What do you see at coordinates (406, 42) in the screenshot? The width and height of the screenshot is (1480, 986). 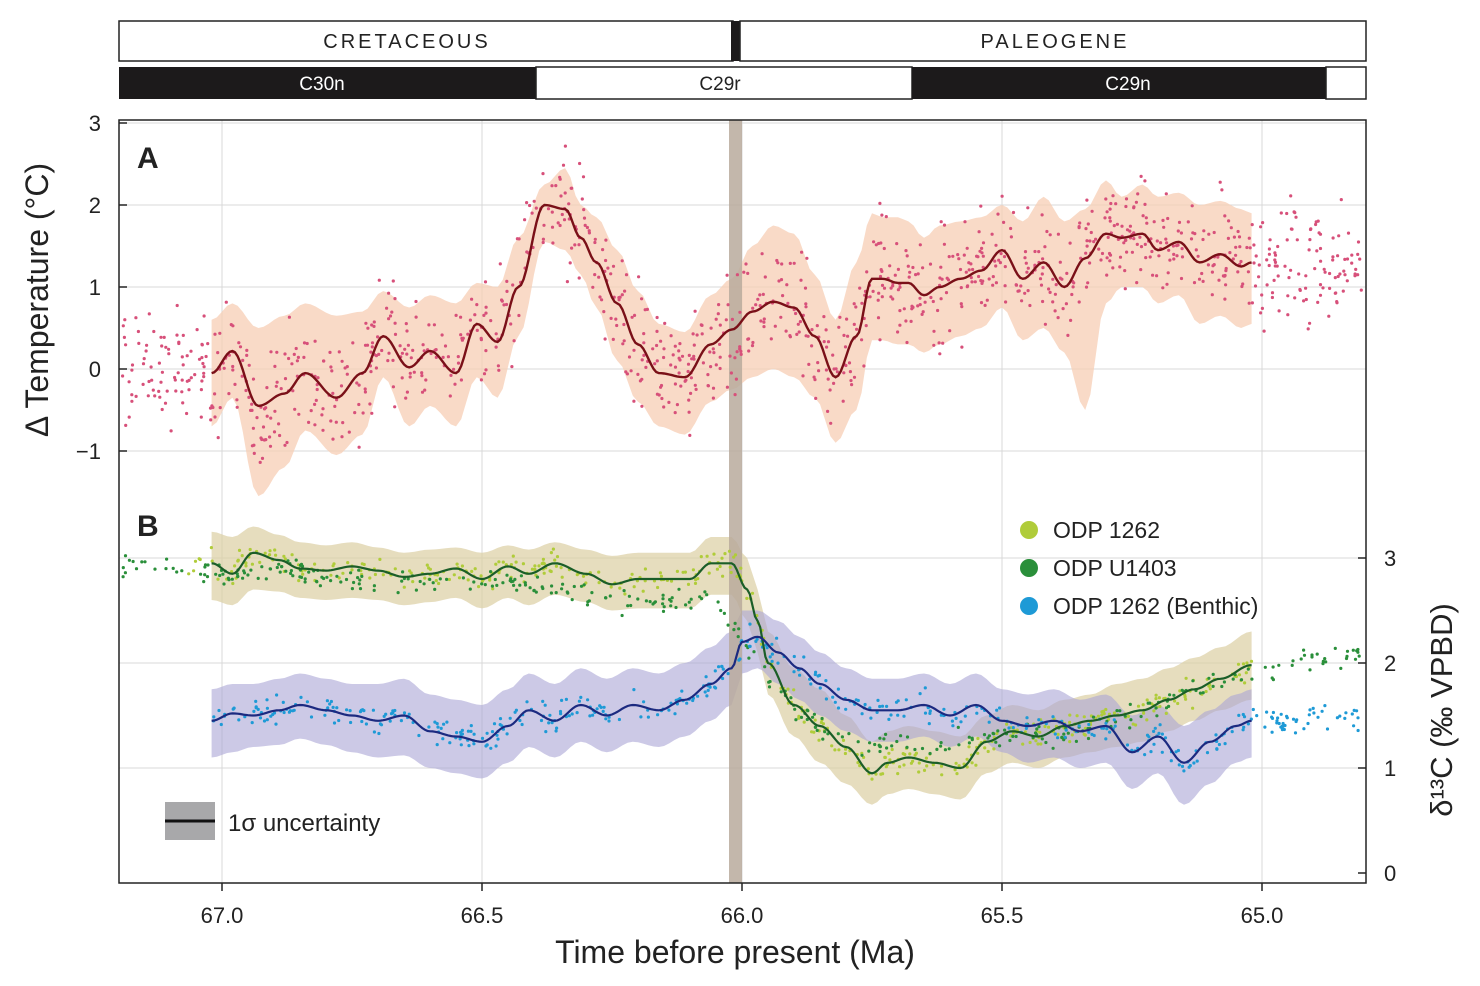 I see `period-label-cretaceous: CRETACEOUS` at bounding box center [406, 42].